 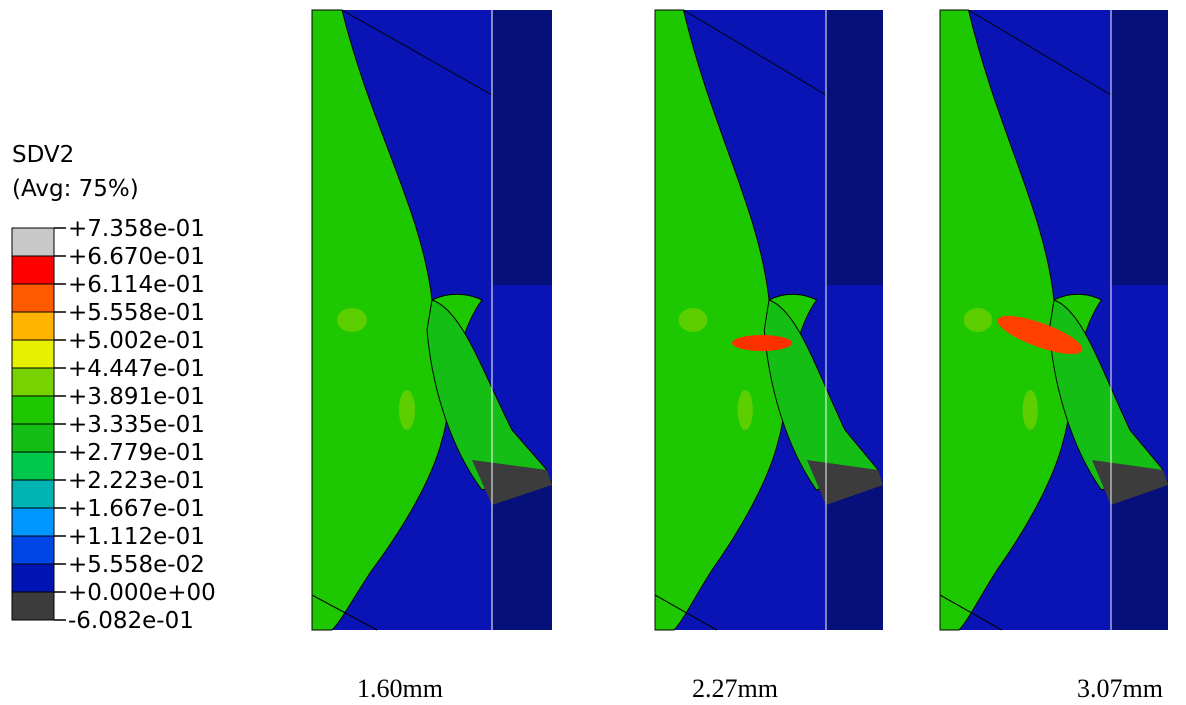 I want to click on caption: 1.60mm, so click(x=400, y=688).